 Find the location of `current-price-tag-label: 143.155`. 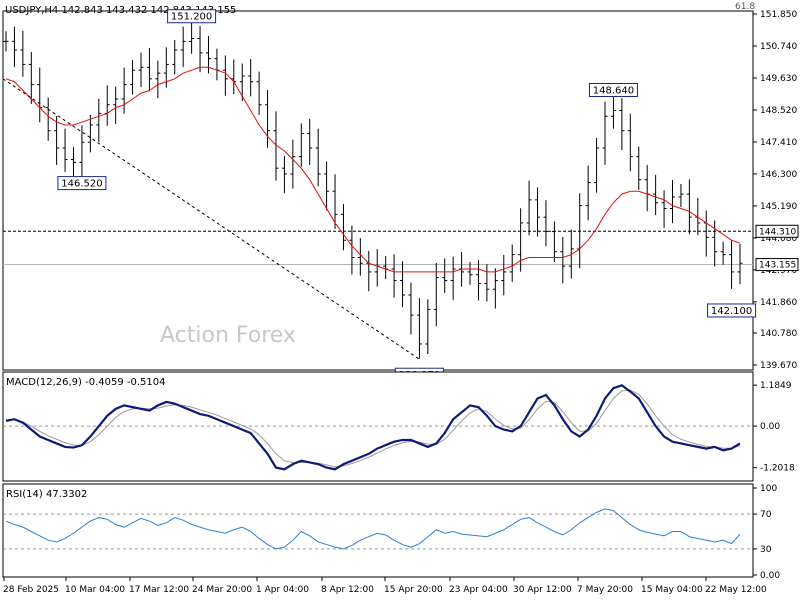

current-price-tag-label: 143.155 is located at coordinates (777, 266).